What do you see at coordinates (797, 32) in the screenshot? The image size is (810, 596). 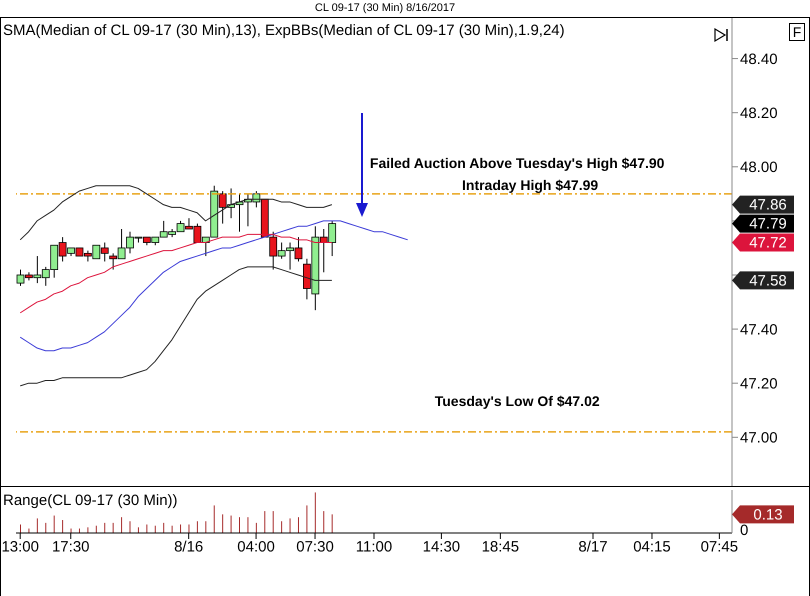 I see `text: F` at bounding box center [797, 32].